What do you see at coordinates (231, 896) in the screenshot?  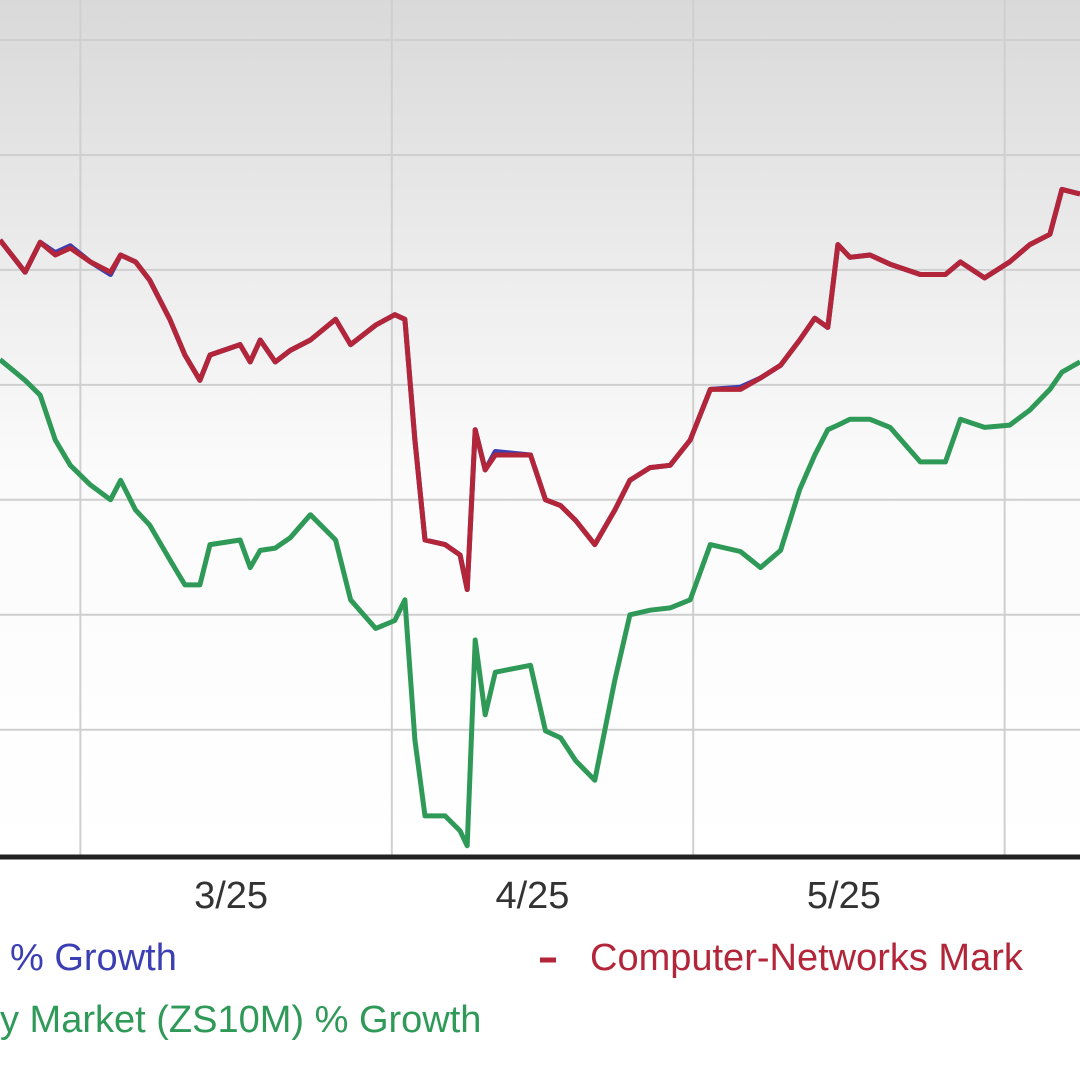 I see `x-tick-label: 3/25` at bounding box center [231, 896].